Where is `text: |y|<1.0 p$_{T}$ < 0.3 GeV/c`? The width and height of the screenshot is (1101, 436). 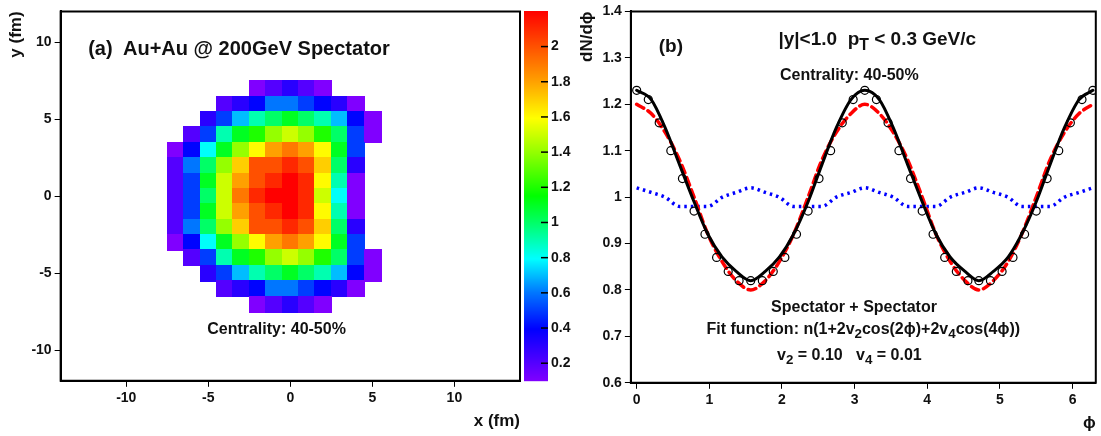 text: |y|<1.0 p$_{T}$ < 0.3 GeV/c is located at coordinates (877, 41).